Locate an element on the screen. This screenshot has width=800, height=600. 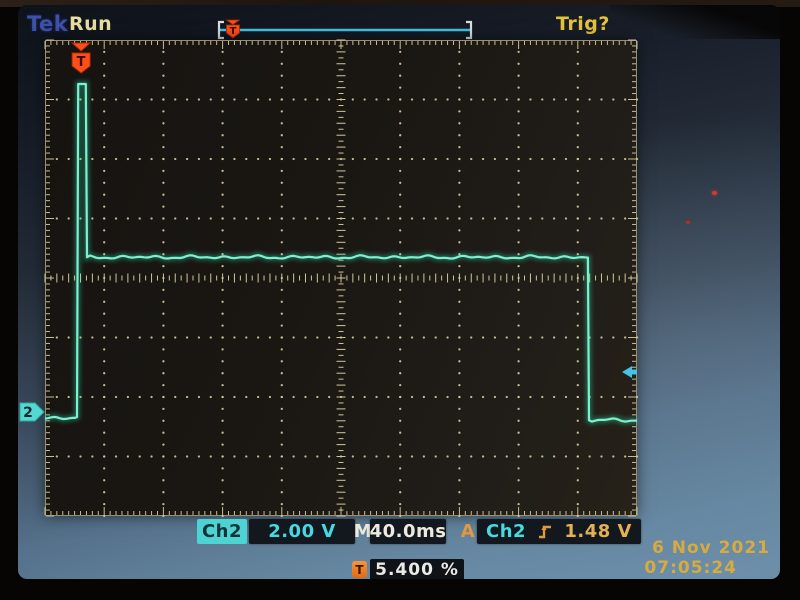
timebase-readout: 40.0ms is located at coordinates (408, 531).